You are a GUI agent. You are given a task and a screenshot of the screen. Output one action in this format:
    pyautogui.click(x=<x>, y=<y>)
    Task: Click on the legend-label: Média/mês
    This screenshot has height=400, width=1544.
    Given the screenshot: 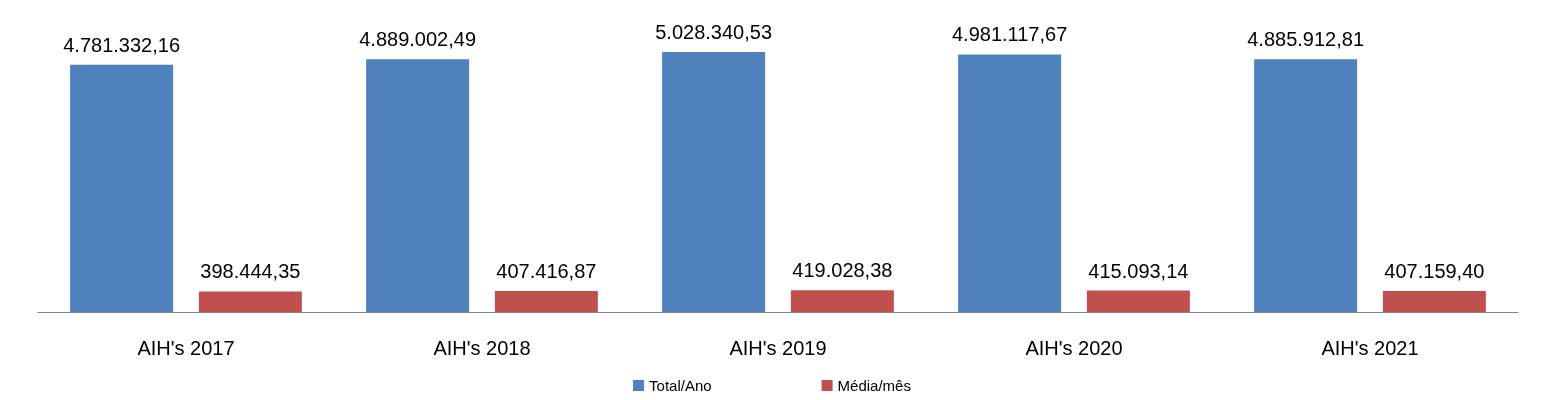 What is the action you would take?
    pyautogui.click(x=874, y=385)
    